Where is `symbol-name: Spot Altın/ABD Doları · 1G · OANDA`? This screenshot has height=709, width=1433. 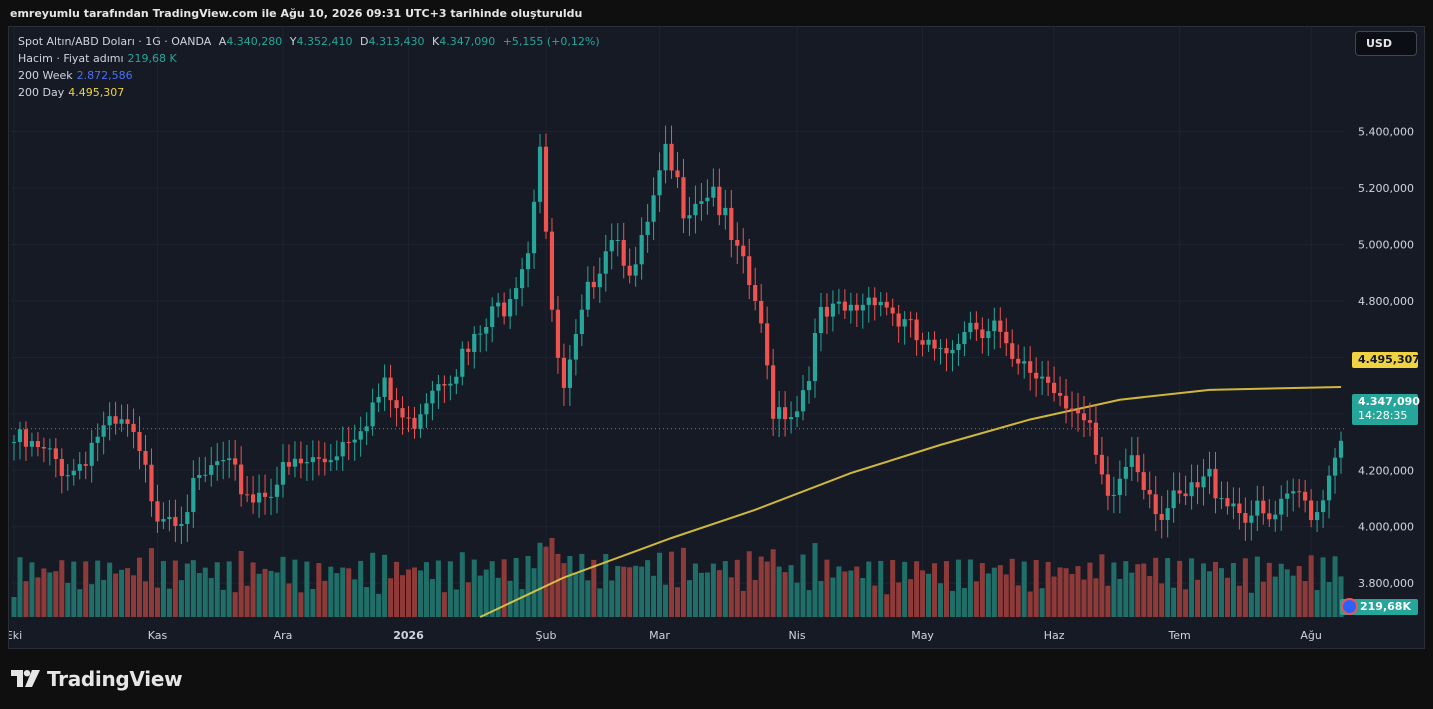 symbol-name: Spot Altın/ABD Doları · 1G · OANDA is located at coordinates (115, 41).